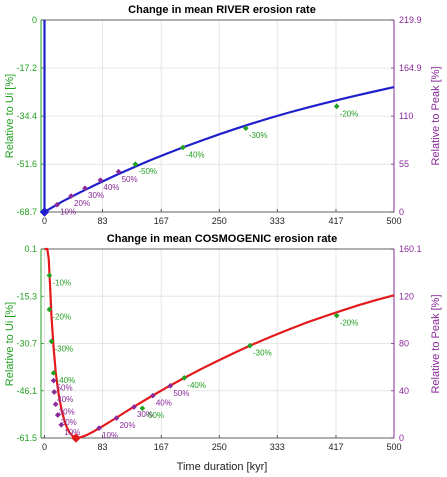 The image size is (447, 477). What do you see at coordinates (30, 249) in the screenshot?
I see `left-tick-label: 0.1` at bounding box center [30, 249].